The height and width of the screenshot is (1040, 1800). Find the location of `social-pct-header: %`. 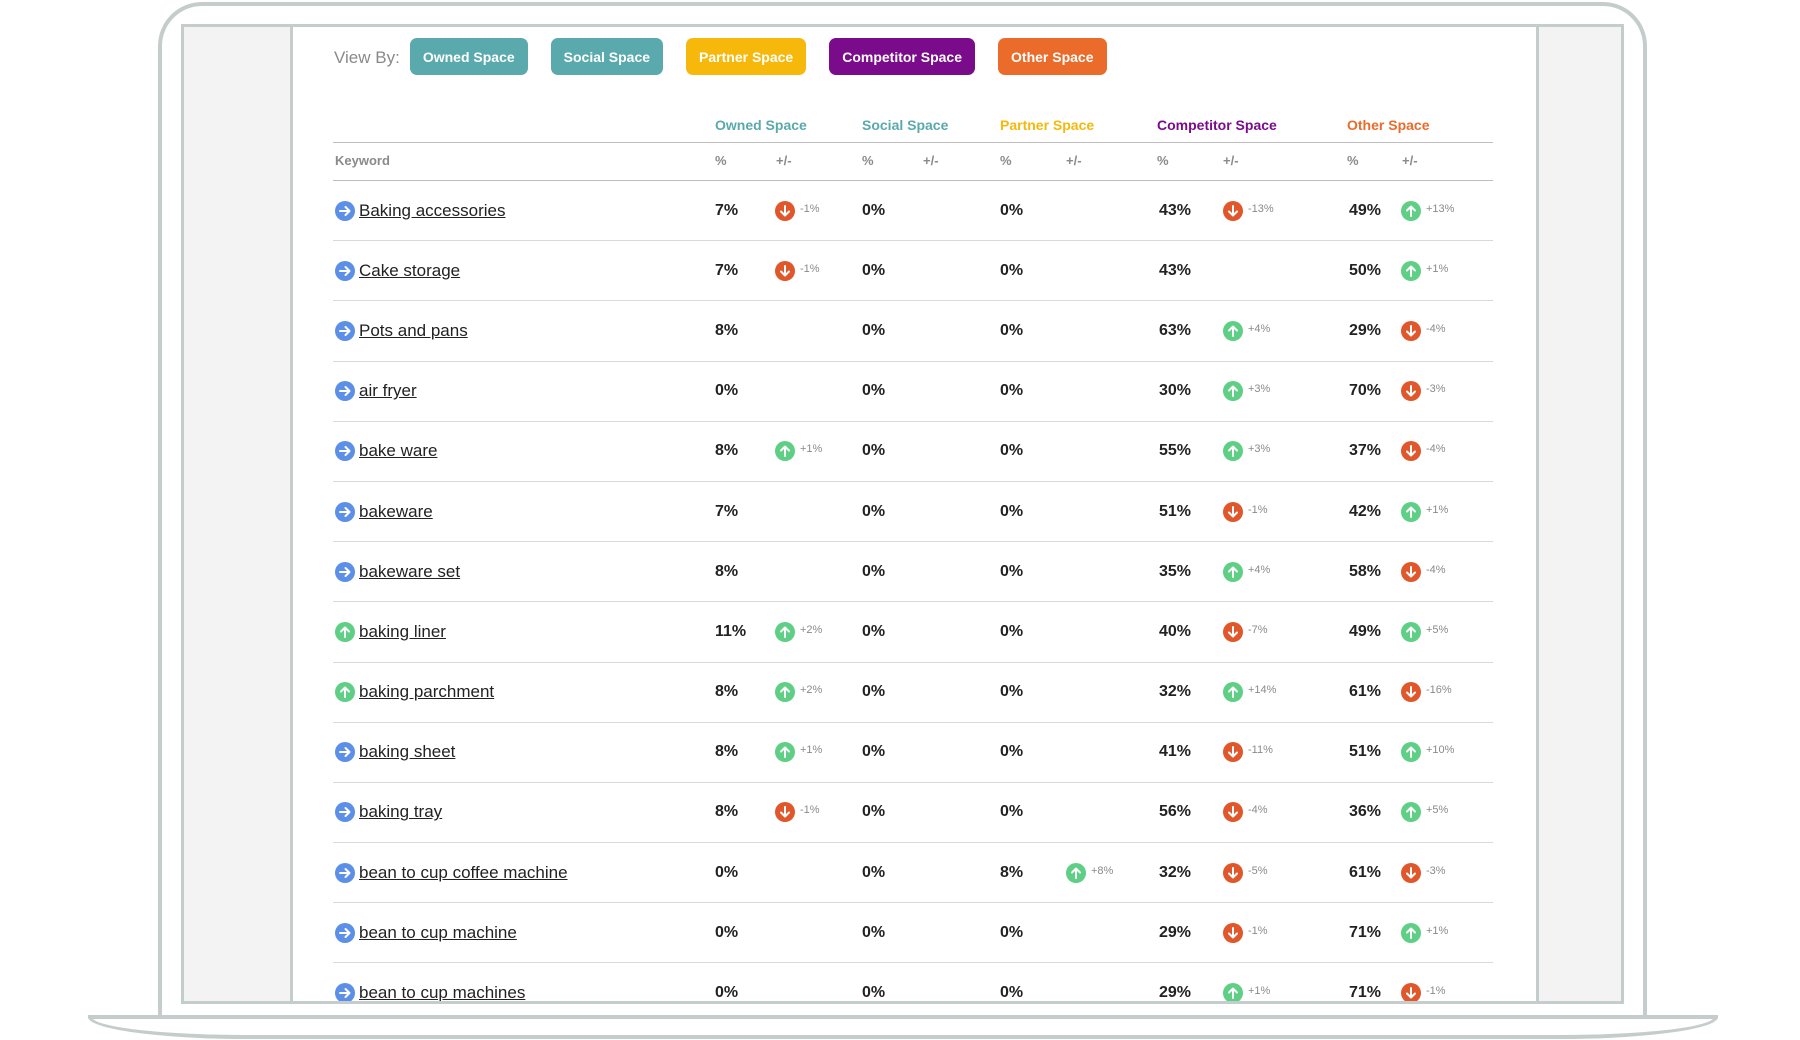

social-pct-header: % is located at coordinates (868, 160).